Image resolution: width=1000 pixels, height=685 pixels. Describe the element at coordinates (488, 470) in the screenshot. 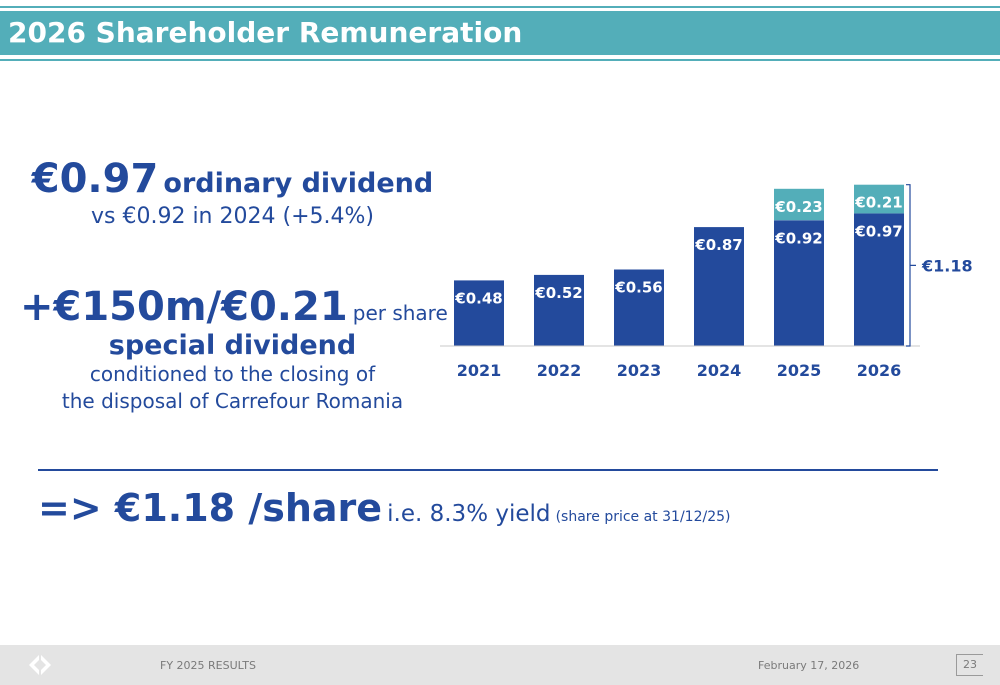

I see `separator-line` at that location.